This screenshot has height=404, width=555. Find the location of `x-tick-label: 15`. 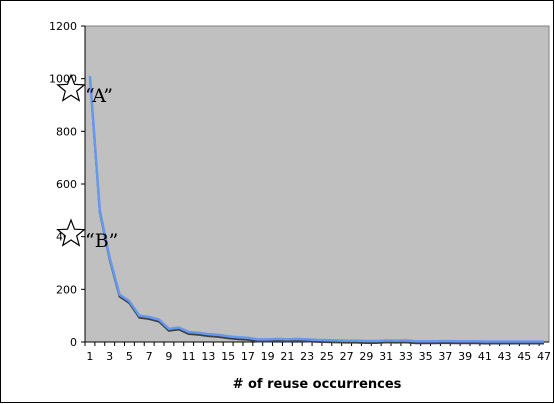

x-tick-label: 15 is located at coordinates (228, 356).